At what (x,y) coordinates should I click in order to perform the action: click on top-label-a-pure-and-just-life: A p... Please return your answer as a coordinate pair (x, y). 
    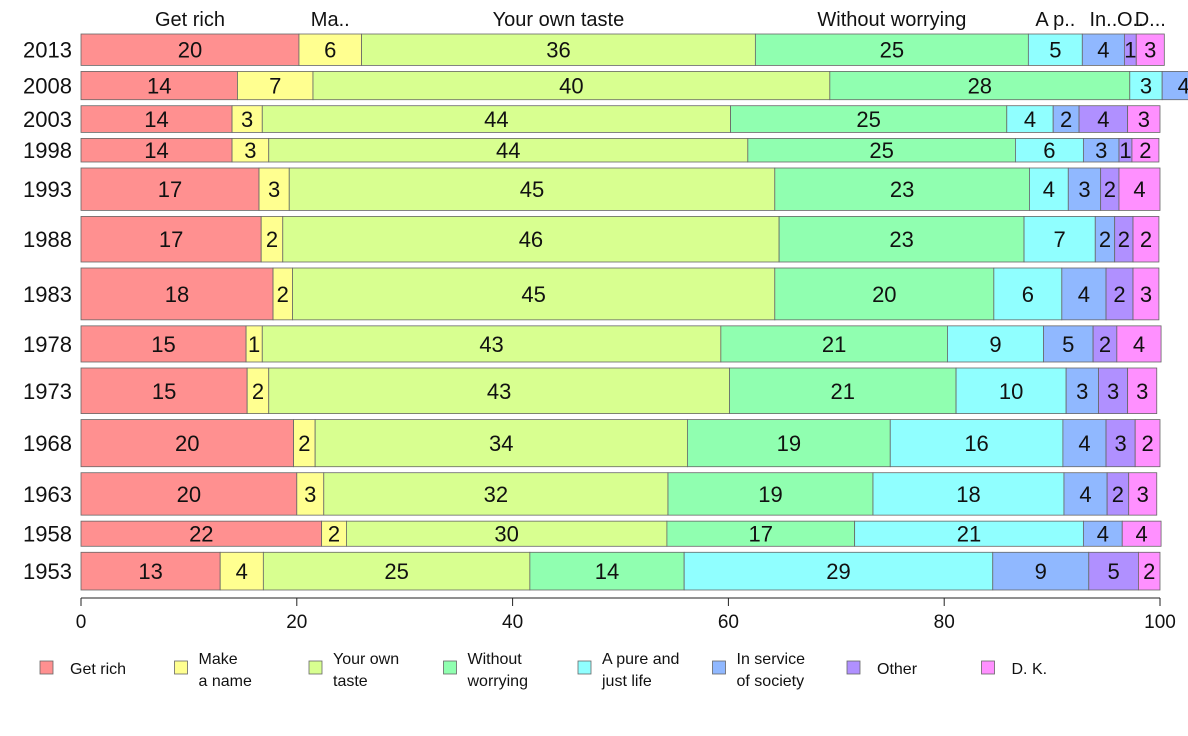
    Looking at the image, I should click on (1055, 20).